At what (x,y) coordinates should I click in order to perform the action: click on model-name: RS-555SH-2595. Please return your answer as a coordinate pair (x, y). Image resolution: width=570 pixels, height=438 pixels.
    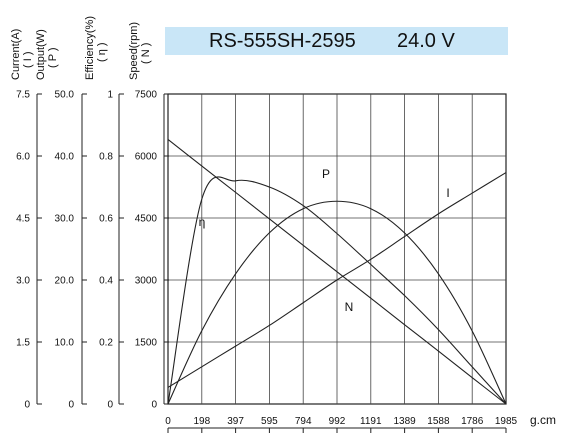
    Looking at the image, I should click on (282, 41).